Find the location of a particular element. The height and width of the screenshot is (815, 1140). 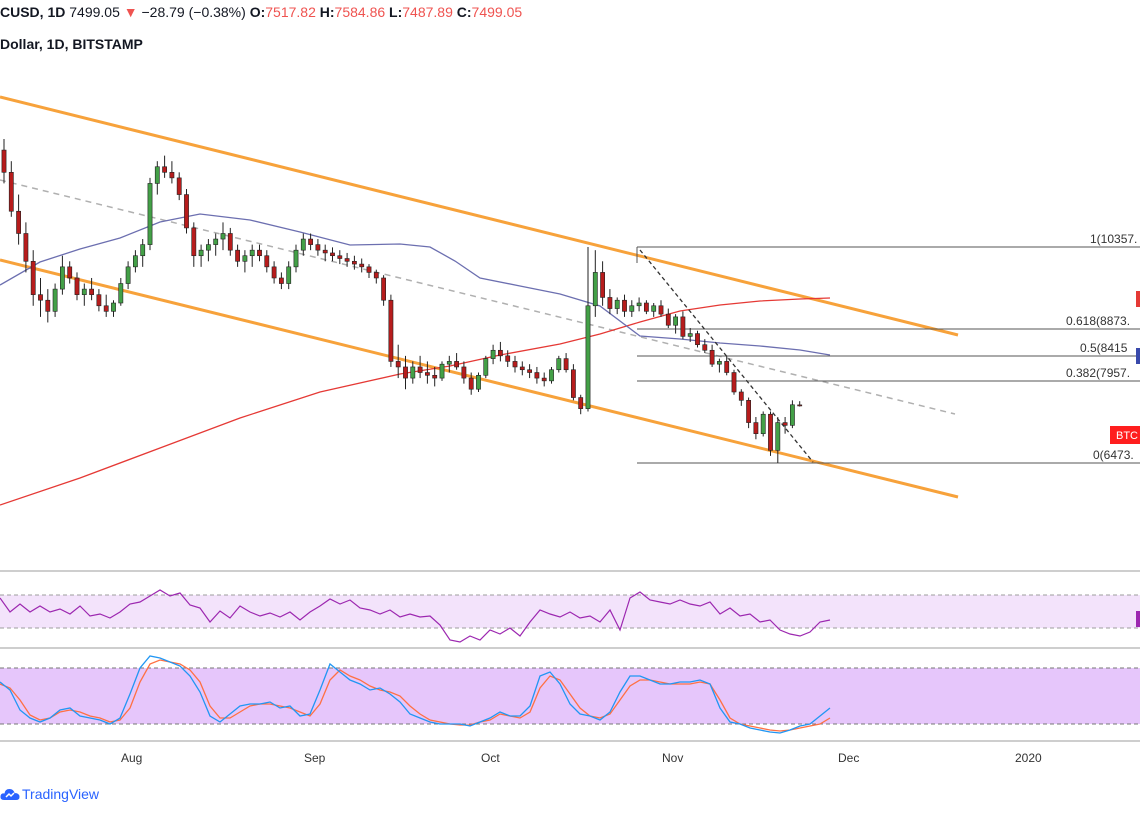

interval-label: 1D is located at coordinates (56, 12).